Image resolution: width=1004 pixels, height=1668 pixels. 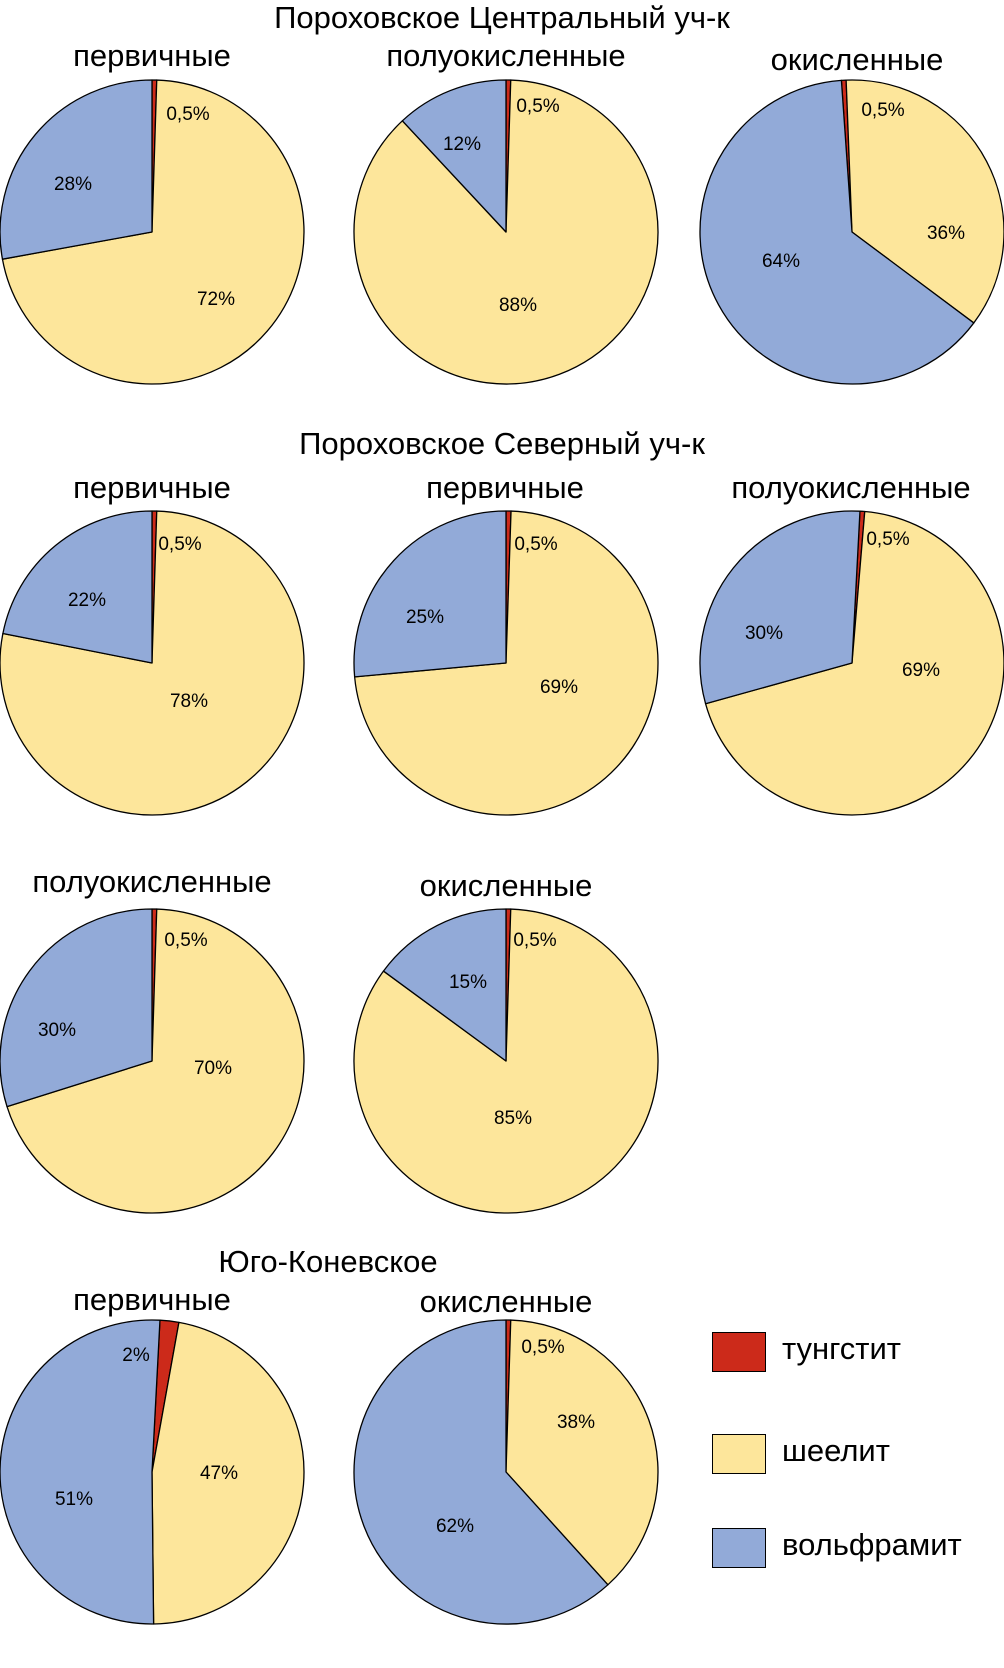 What do you see at coordinates (842, 1348) in the screenshot?
I see `legend-label-tungstite: тунгстит` at bounding box center [842, 1348].